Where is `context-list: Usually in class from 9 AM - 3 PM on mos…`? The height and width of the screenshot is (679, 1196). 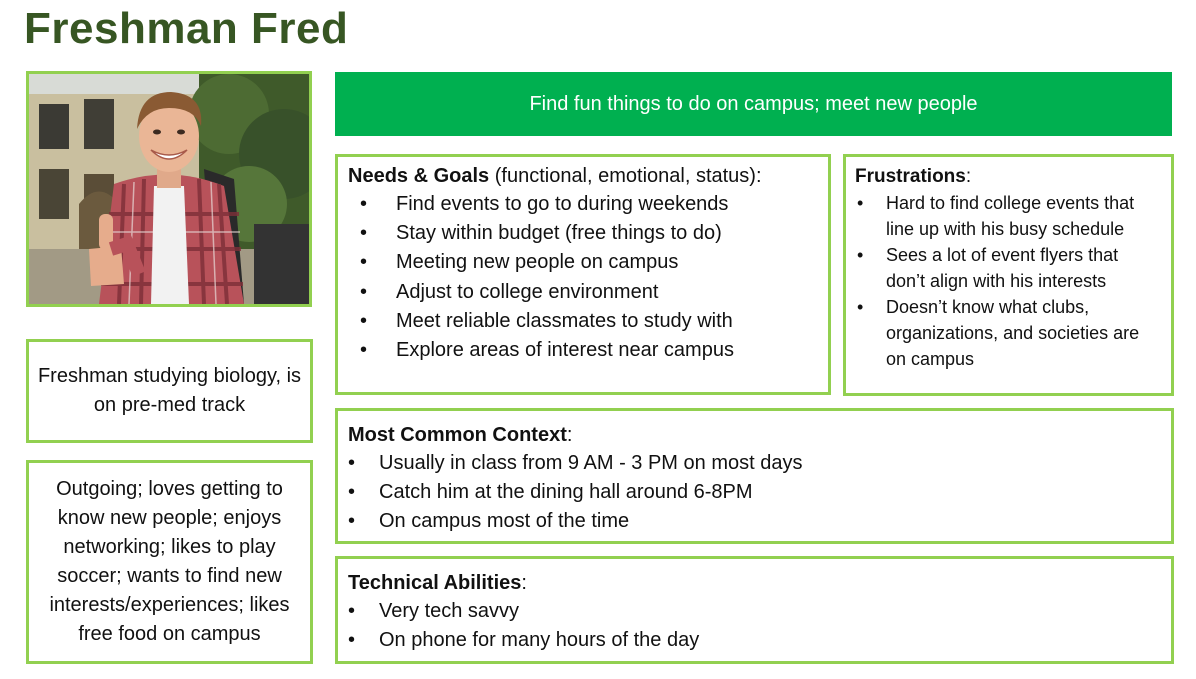
context-list: Usually in class from 9 AM - 3 PM on mos… is located at coordinates (754, 493).